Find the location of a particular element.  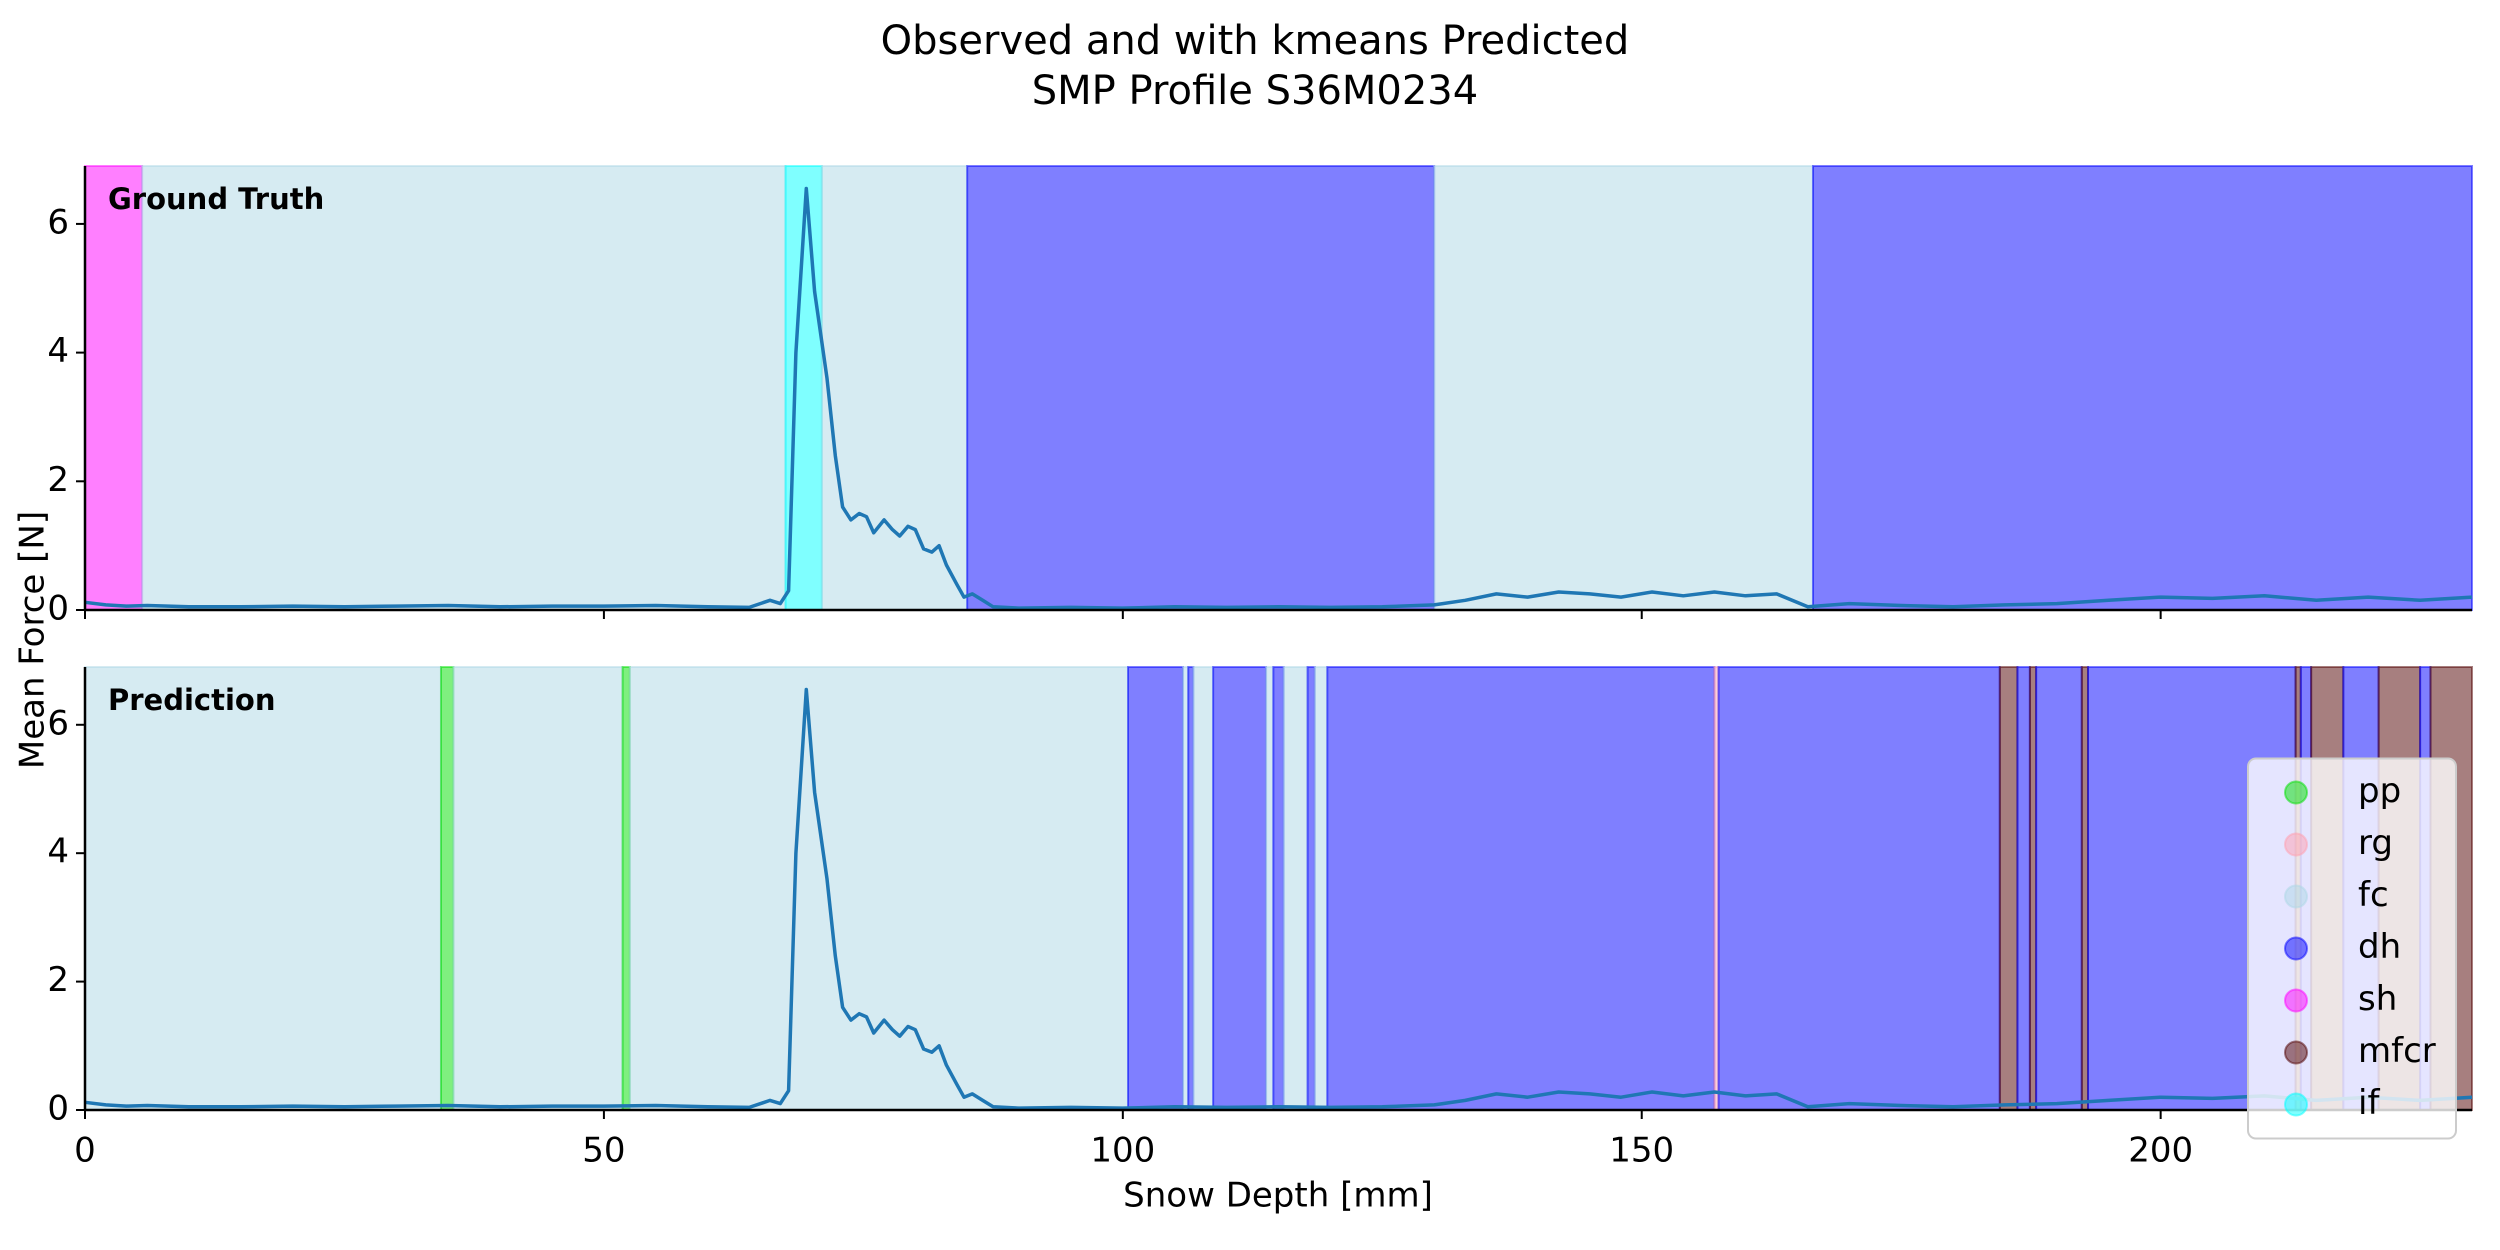

x-axis-label: Snow Depth [mm] is located at coordinates (1278, 1196).